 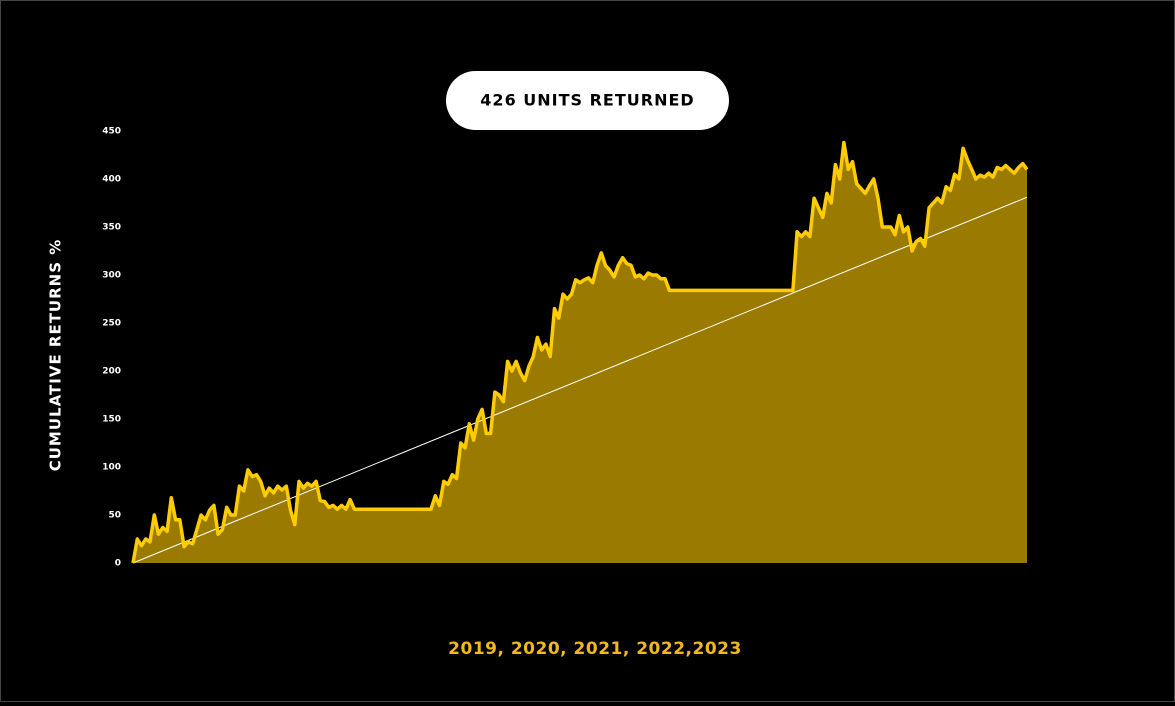 I want to click on y-tick-label: 400, so click(x=111, y=180).